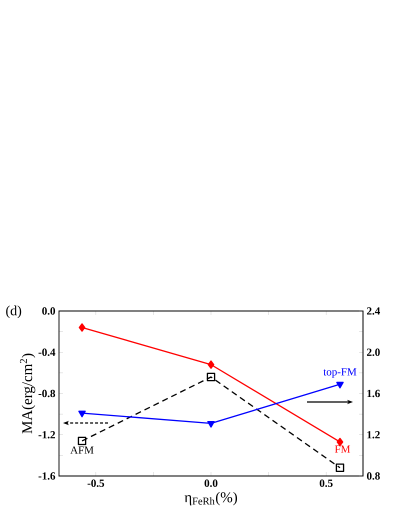 The height and width of the screenshot is (516, 399). What do you see at coordinates (96, 483) in the screenshot?
I see `x-tick-label: -0.5` at bounding box center [96, 483].